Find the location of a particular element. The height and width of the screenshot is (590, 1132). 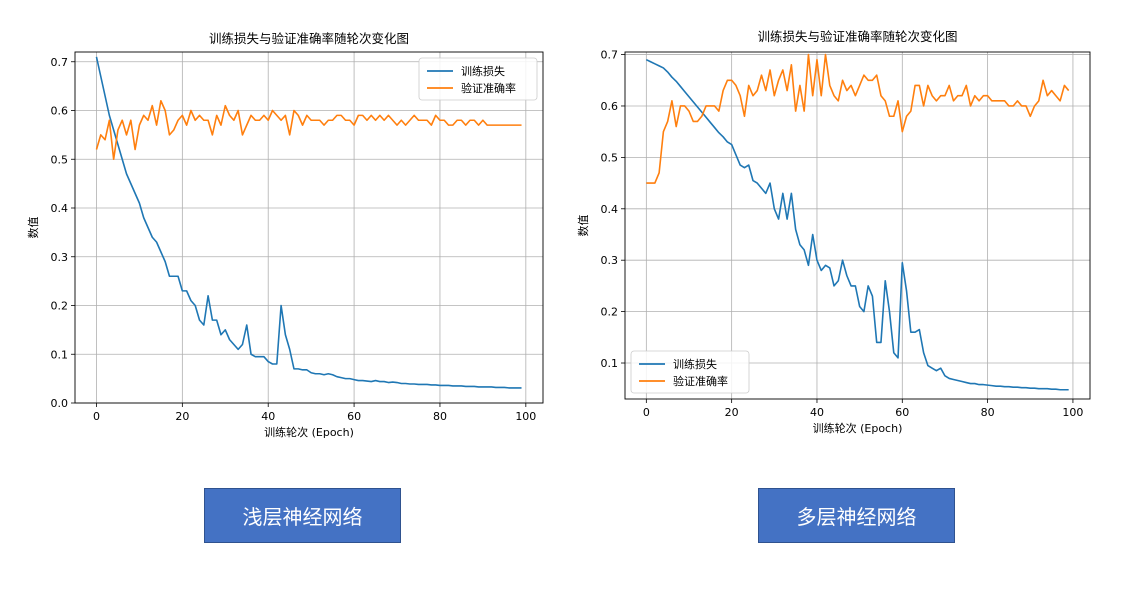

label-multilayer-network: 多层神经网络 is located at coordinates (856, 515).